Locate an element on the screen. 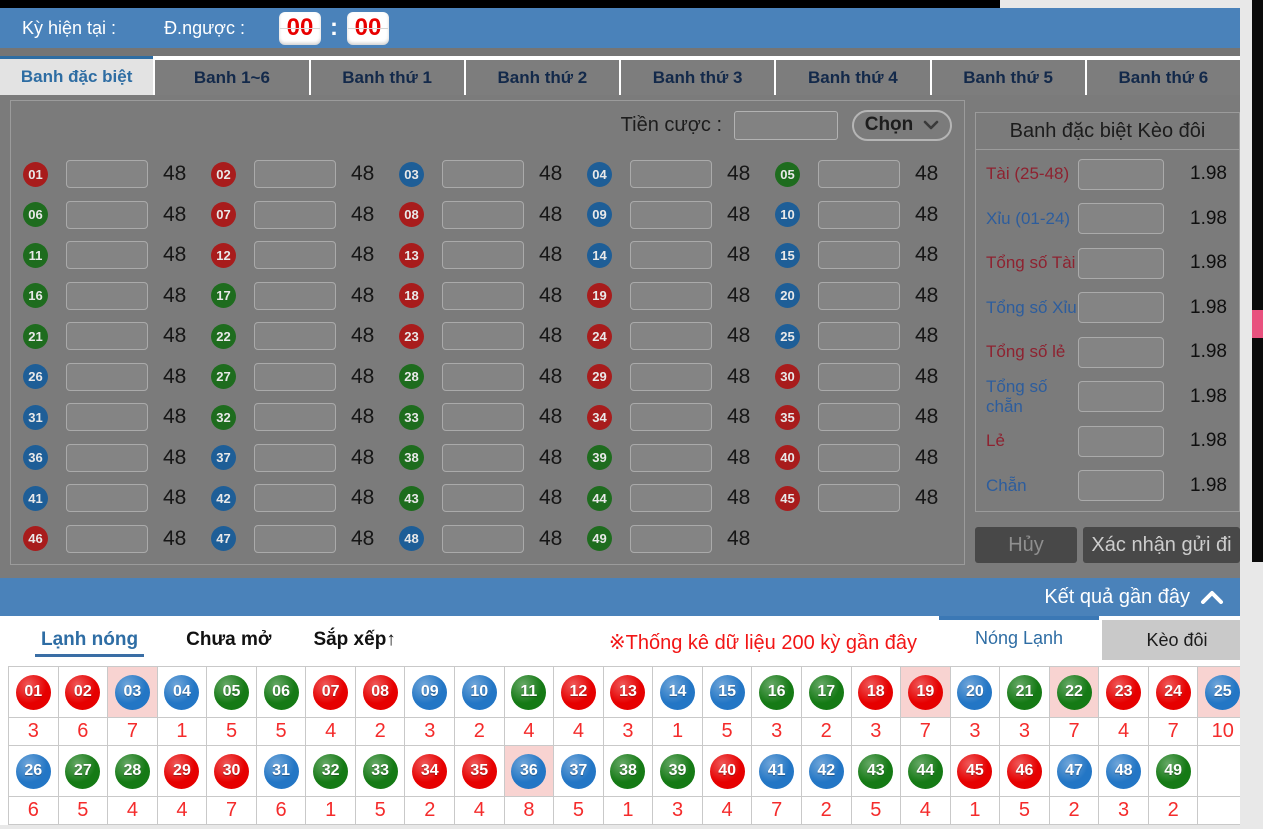 Image resolution: width=1263 pixels, height=829 pixels. result-count-cell-20: 3 is located at coordinates (975, 732).